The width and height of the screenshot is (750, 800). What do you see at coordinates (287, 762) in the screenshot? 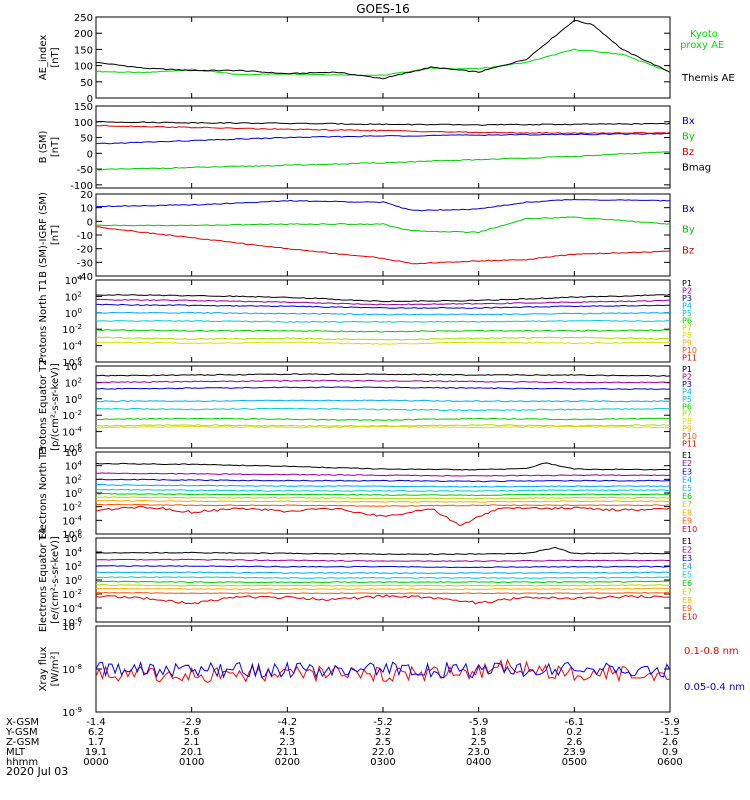
I see `ephemeris-value: 0200` at bounding box center [287, 762].